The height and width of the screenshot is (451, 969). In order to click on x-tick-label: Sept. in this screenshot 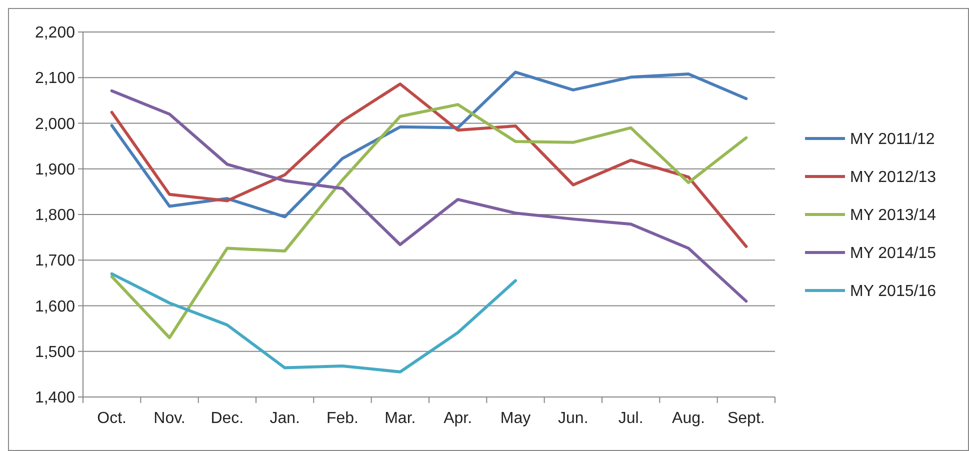, I will do `click(746, 418)`.